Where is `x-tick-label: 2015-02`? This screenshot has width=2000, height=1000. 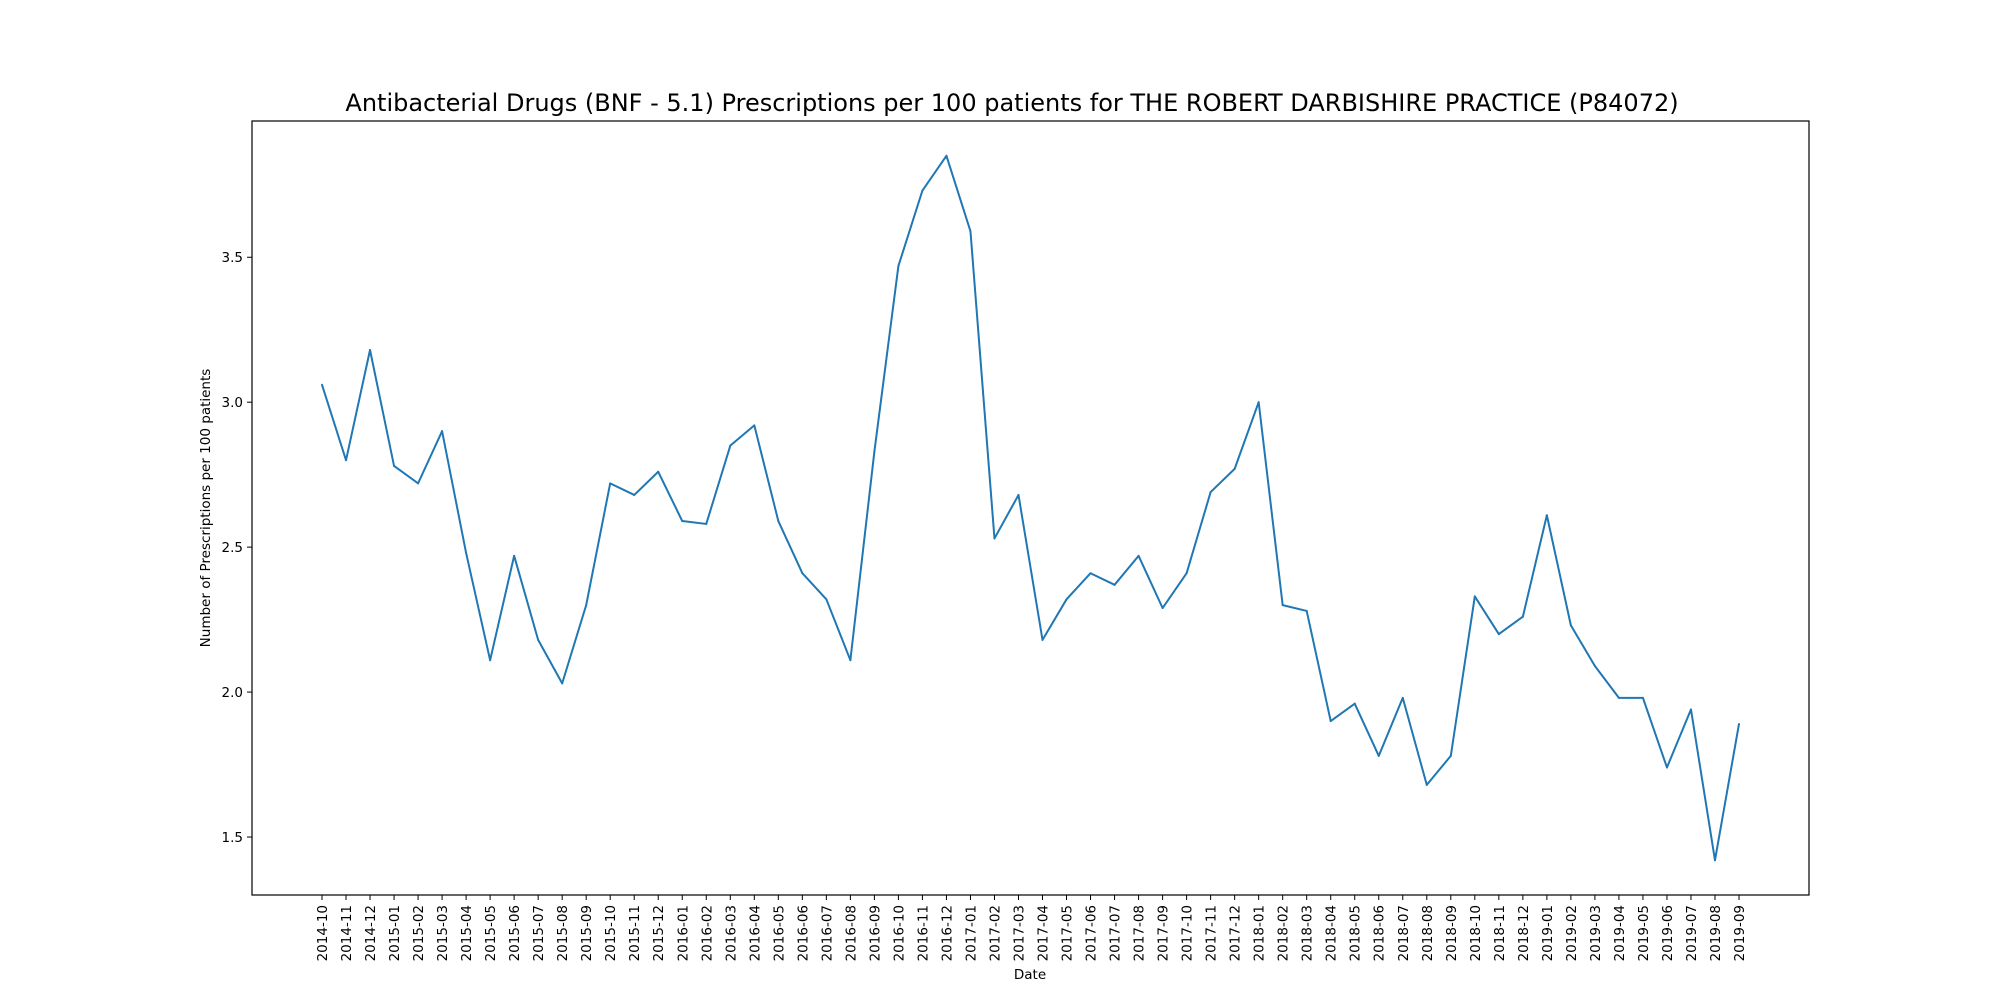
x-tick-label: 2015-02 is located at coordinates (419, 933).